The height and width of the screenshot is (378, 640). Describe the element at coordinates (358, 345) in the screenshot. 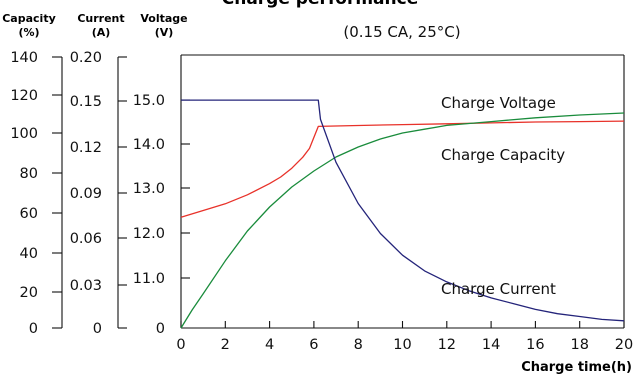

I see `x-tick-label-8: 8` at that location.